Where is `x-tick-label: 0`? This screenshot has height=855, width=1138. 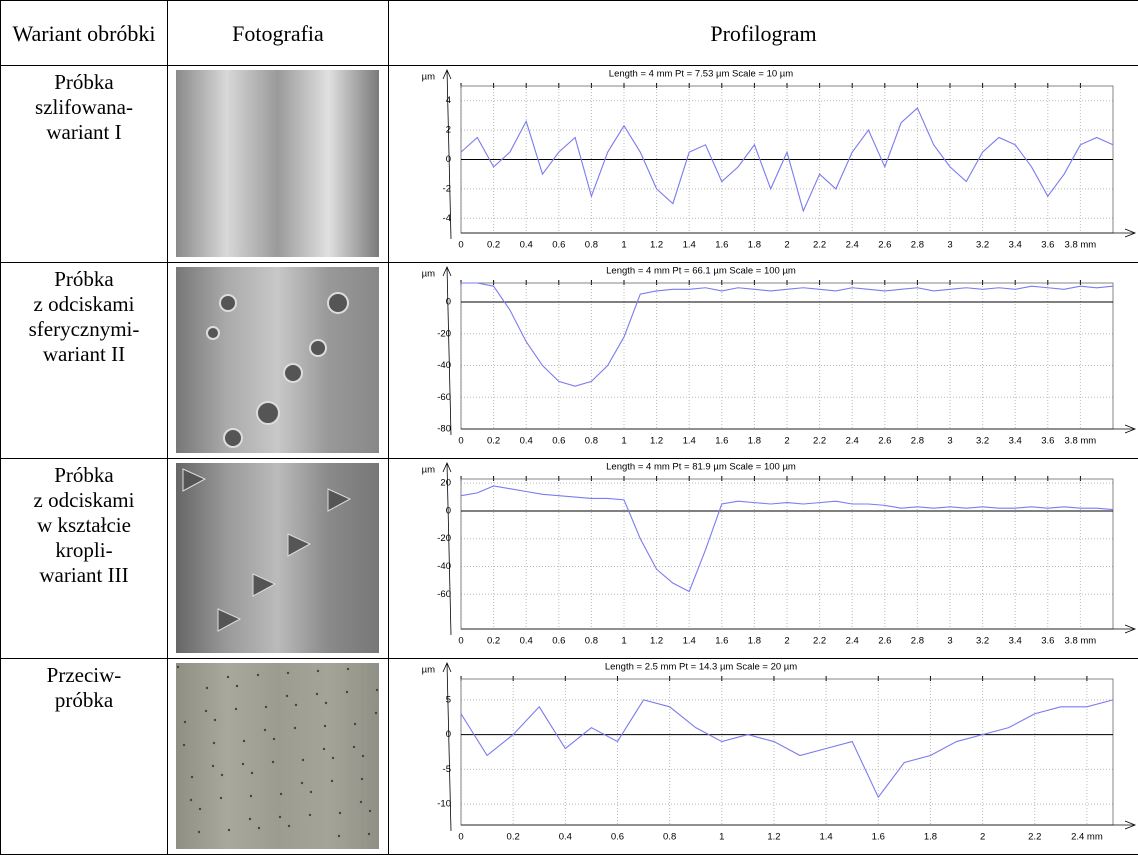
x-tick-label: 0 is located at coordinates (460, 641).